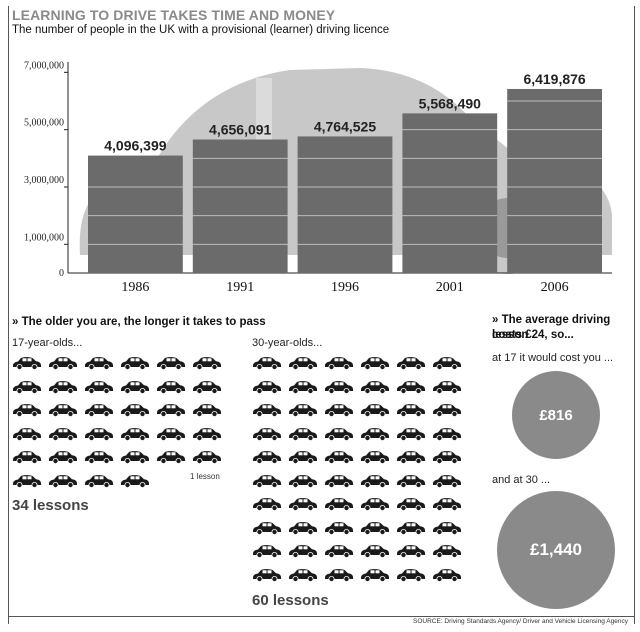 Image resolution: width=640 pixels, height=632 pixels. I want to click on x-tick-label: 1991, so click(240, 287).